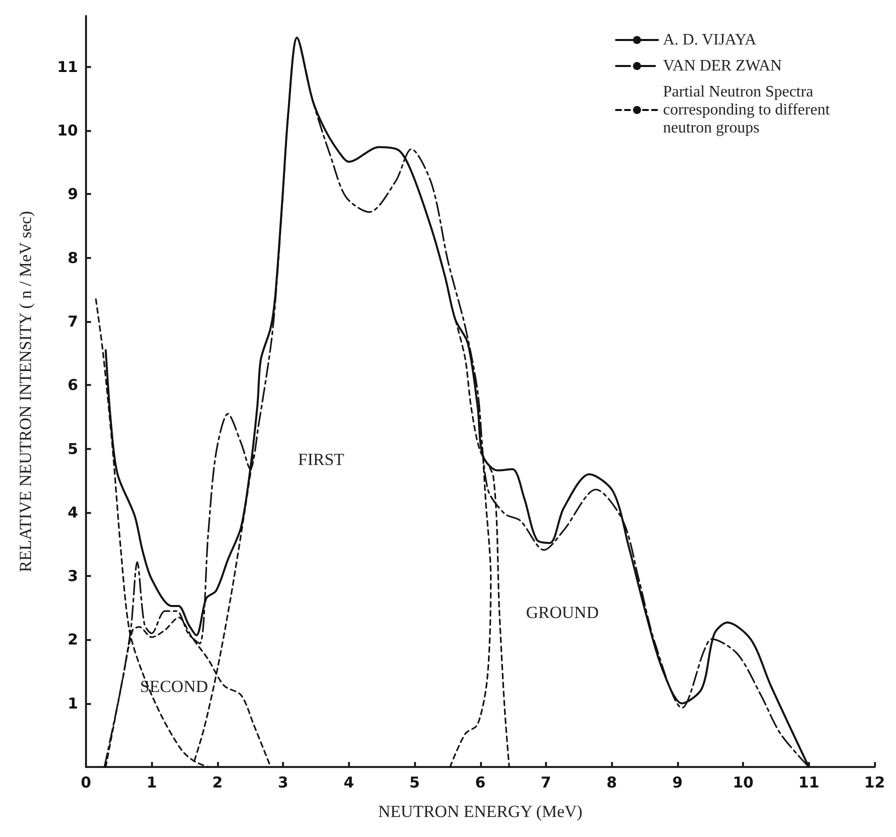  What do you see at coordinates (174, 686) in the screenshot?
I see `annotation: SECOND` at bounding box center [174, 686].